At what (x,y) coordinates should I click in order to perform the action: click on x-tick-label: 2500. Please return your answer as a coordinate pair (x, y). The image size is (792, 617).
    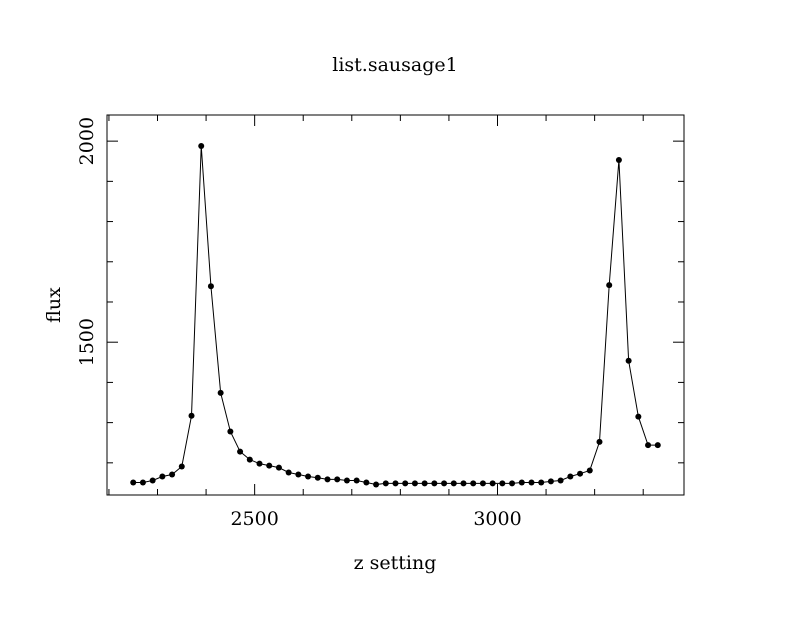
    Looking at the image, I should click on (254, 519).